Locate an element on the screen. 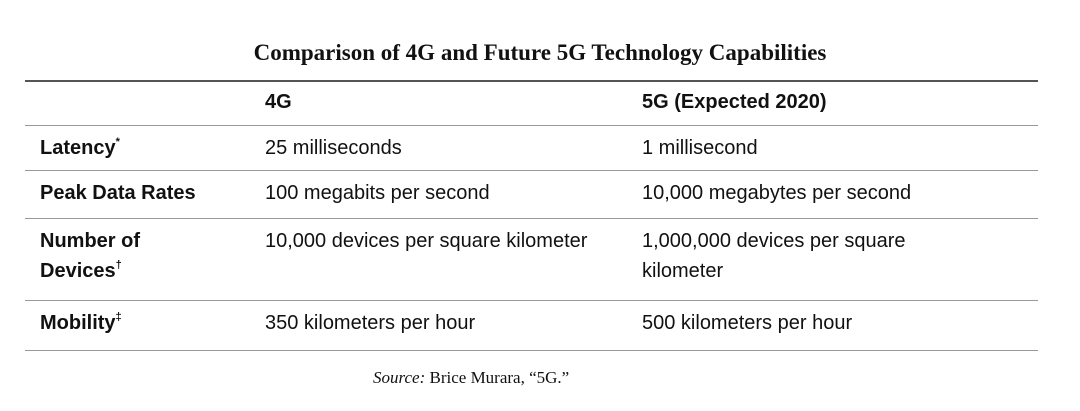  row-label-text: Peak Data Rates is located at coordinates (118, 193).